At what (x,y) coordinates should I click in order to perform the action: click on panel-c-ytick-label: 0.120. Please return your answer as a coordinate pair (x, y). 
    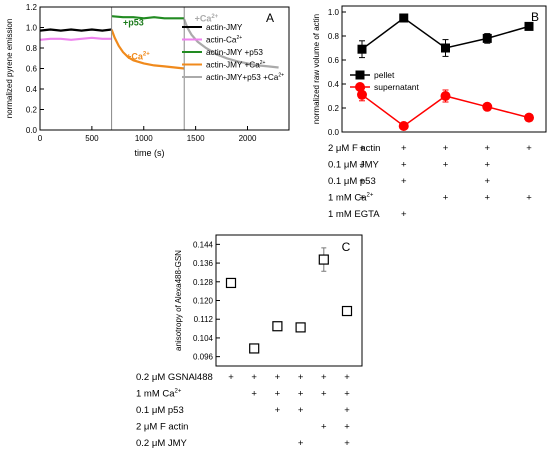
    Looking at the image, I should click on (203, 301).